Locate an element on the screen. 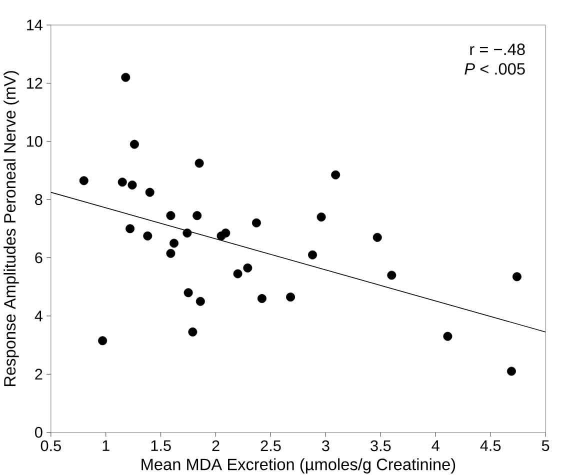 The height and width of the screenshot is (475, 563). x-axis-title: Mean MDA Excretion (µmoles/g Creatinine) is located at coordinates (299, 466).